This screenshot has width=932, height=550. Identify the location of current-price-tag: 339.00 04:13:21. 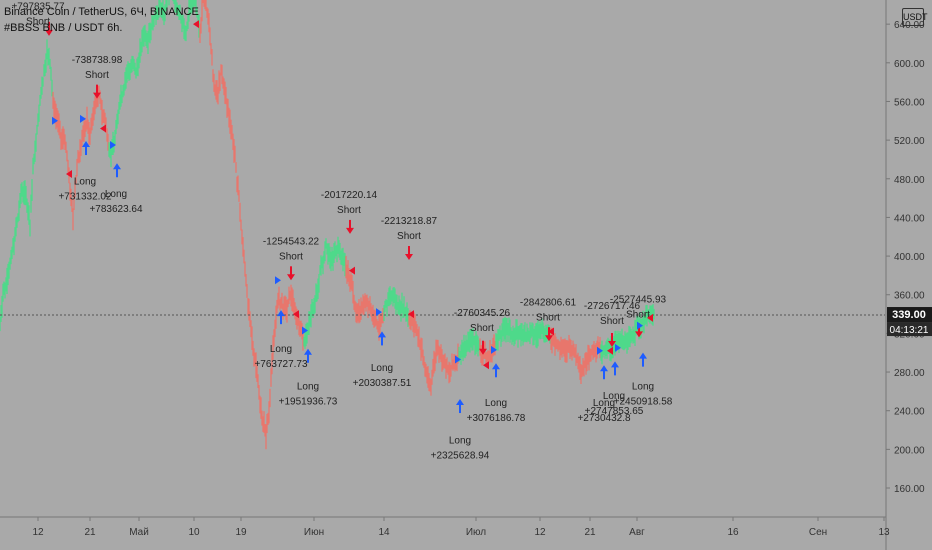
(909, 322).